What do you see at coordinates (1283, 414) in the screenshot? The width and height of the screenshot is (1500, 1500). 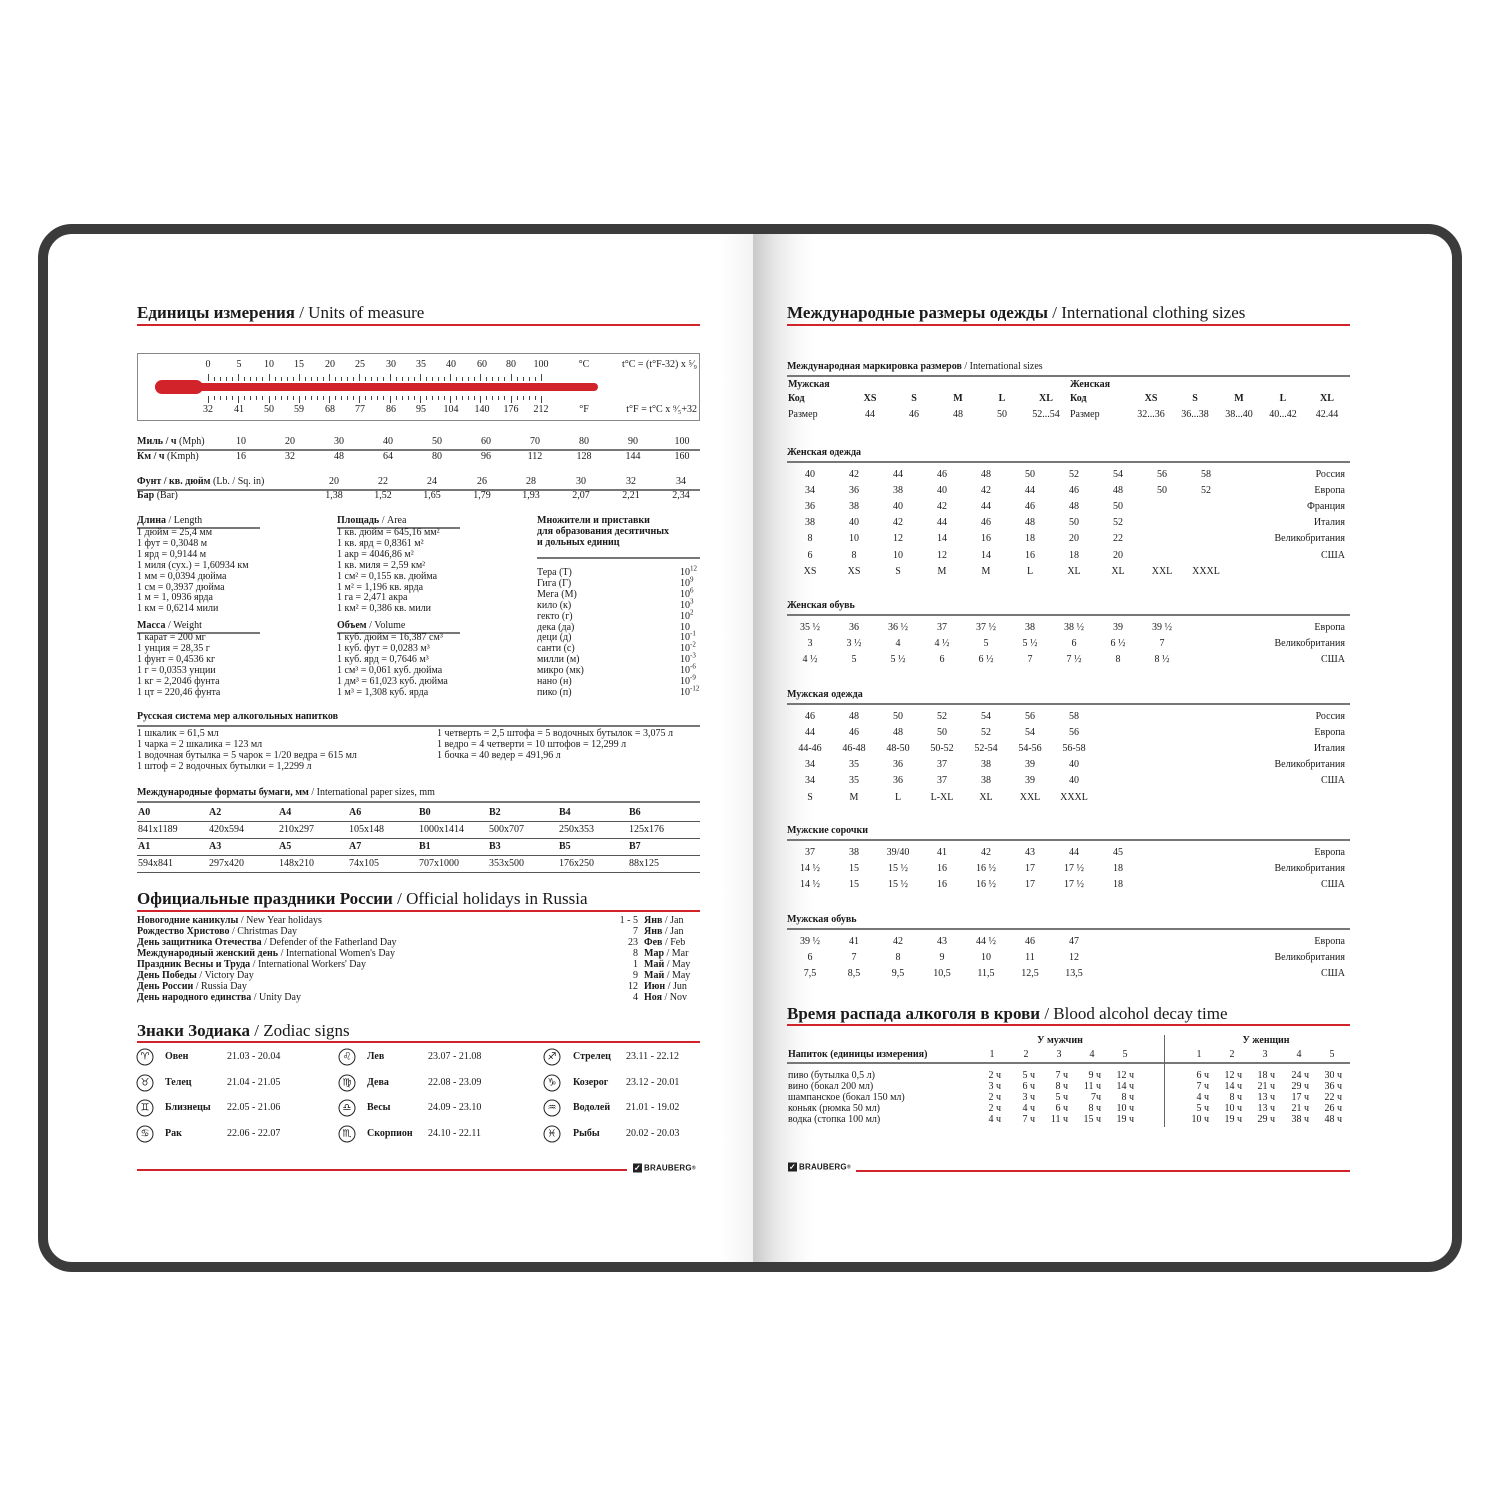 I see `size-value: 40...42` at bounding box center [1283, 414].